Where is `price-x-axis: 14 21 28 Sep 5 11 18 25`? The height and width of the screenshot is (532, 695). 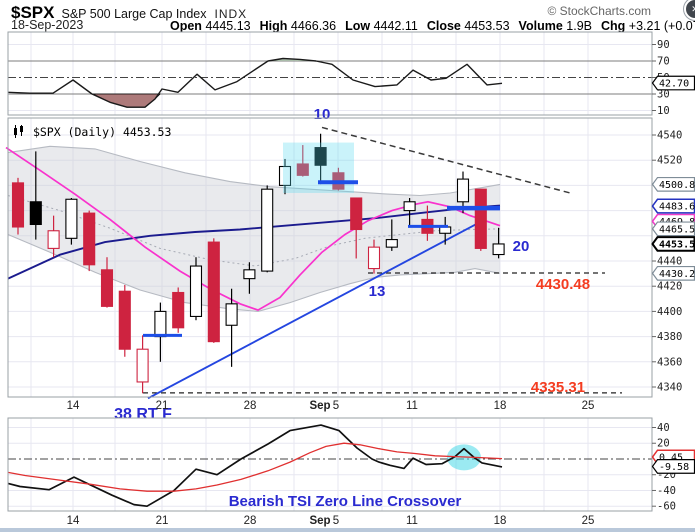
price-x-axis: 14 21 28 Sep 5 11 18 25 is located at coordinates (331, 406).